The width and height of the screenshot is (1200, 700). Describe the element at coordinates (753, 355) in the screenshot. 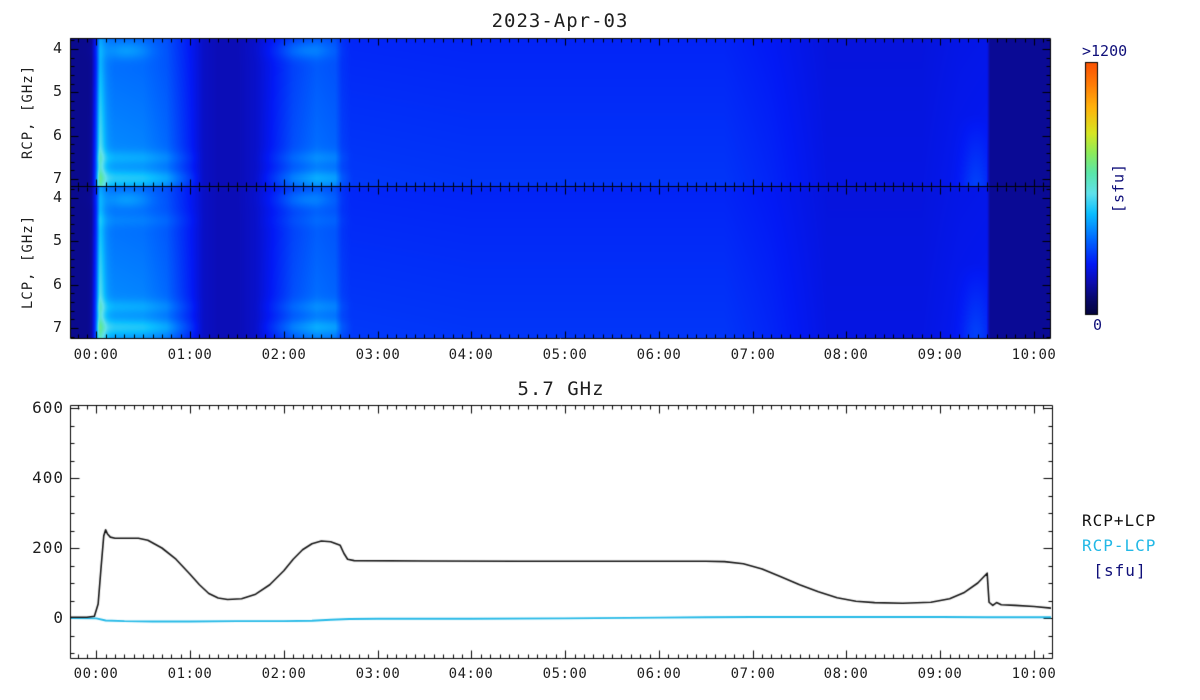

I see `spectrogram-time-tick-label: 07:00` at that location.